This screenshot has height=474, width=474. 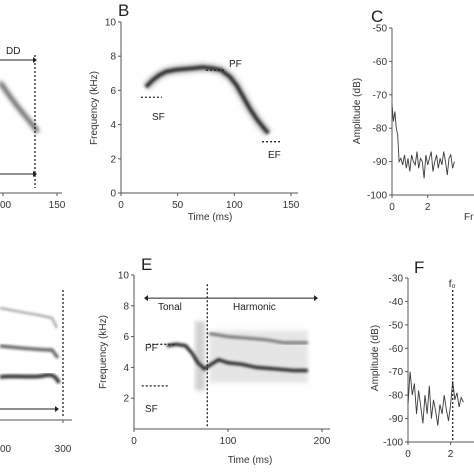 I want to click on panel-c-spectrum-line, so click(x=423, y=141).